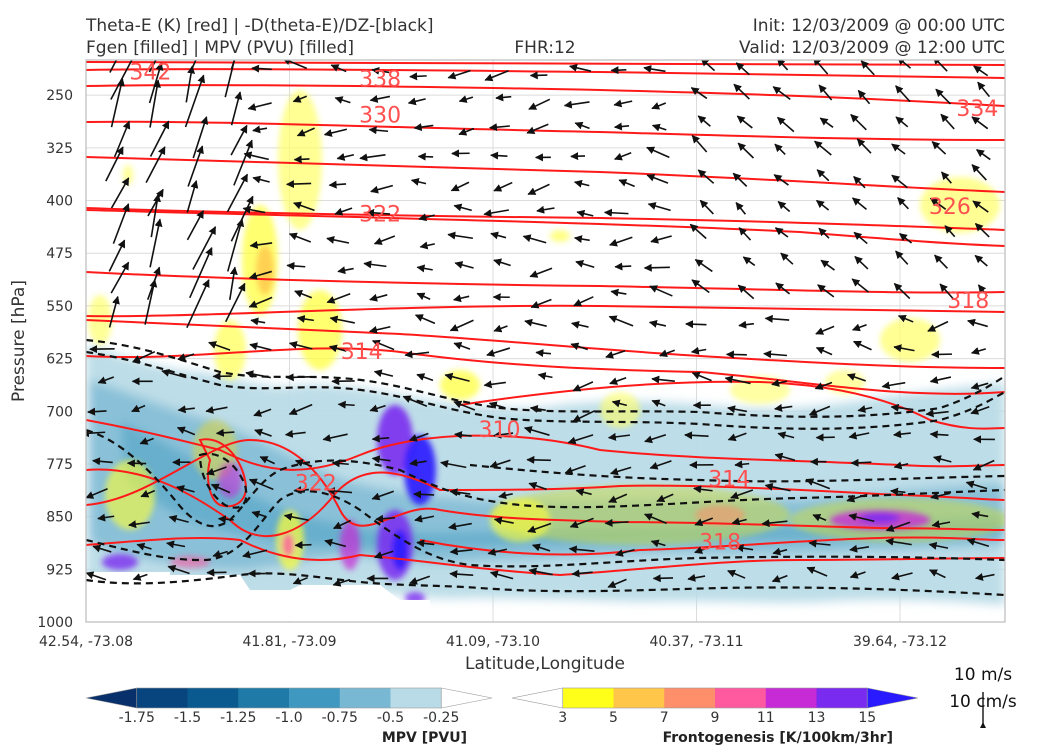  I want to click on y-axis: 250 325 400 475 550 625 700 775 850 925 1000, so click(55, 359).